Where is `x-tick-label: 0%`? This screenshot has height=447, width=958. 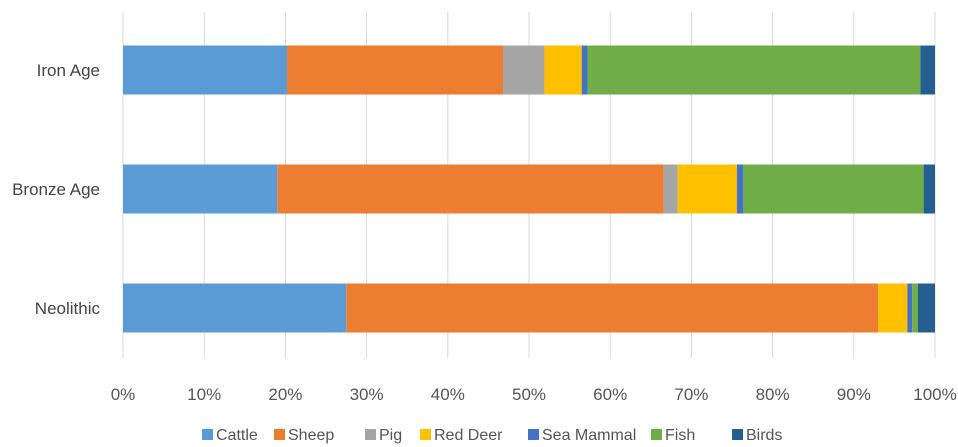
x-tick-label: 0% is located at coordinates (123, 394).